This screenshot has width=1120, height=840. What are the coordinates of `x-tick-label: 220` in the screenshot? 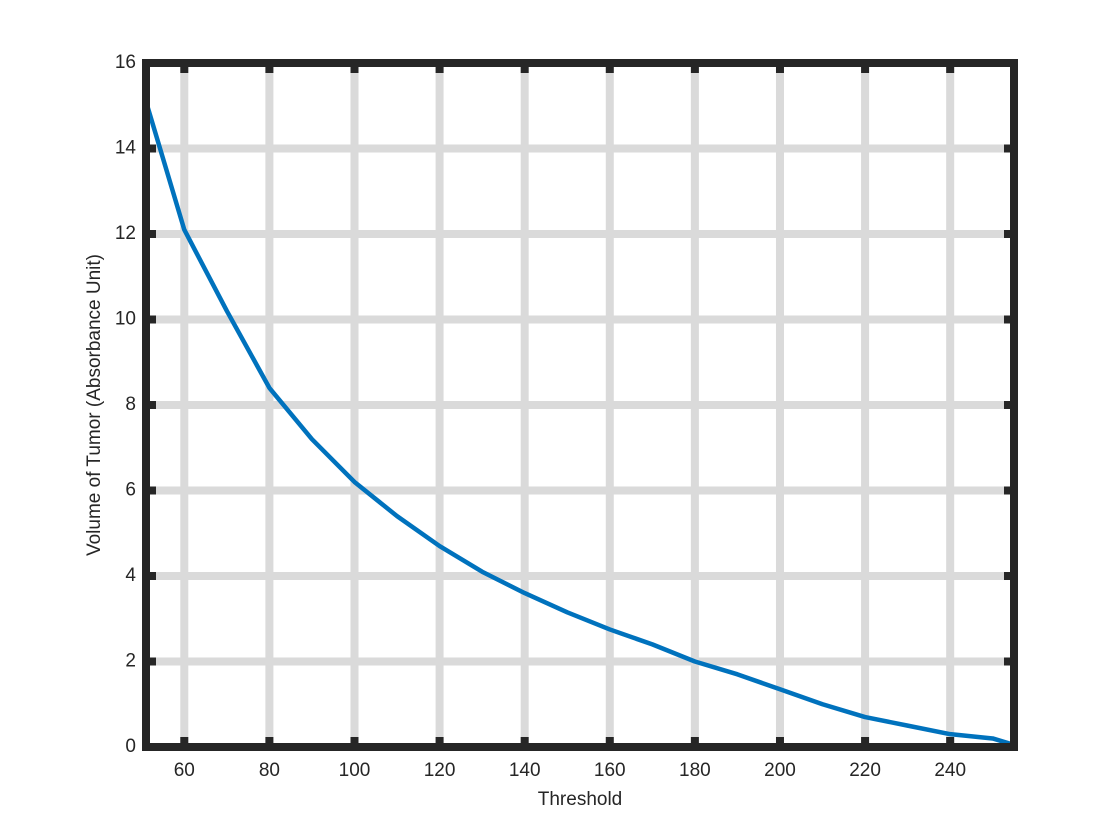 It's located at (865, 770).